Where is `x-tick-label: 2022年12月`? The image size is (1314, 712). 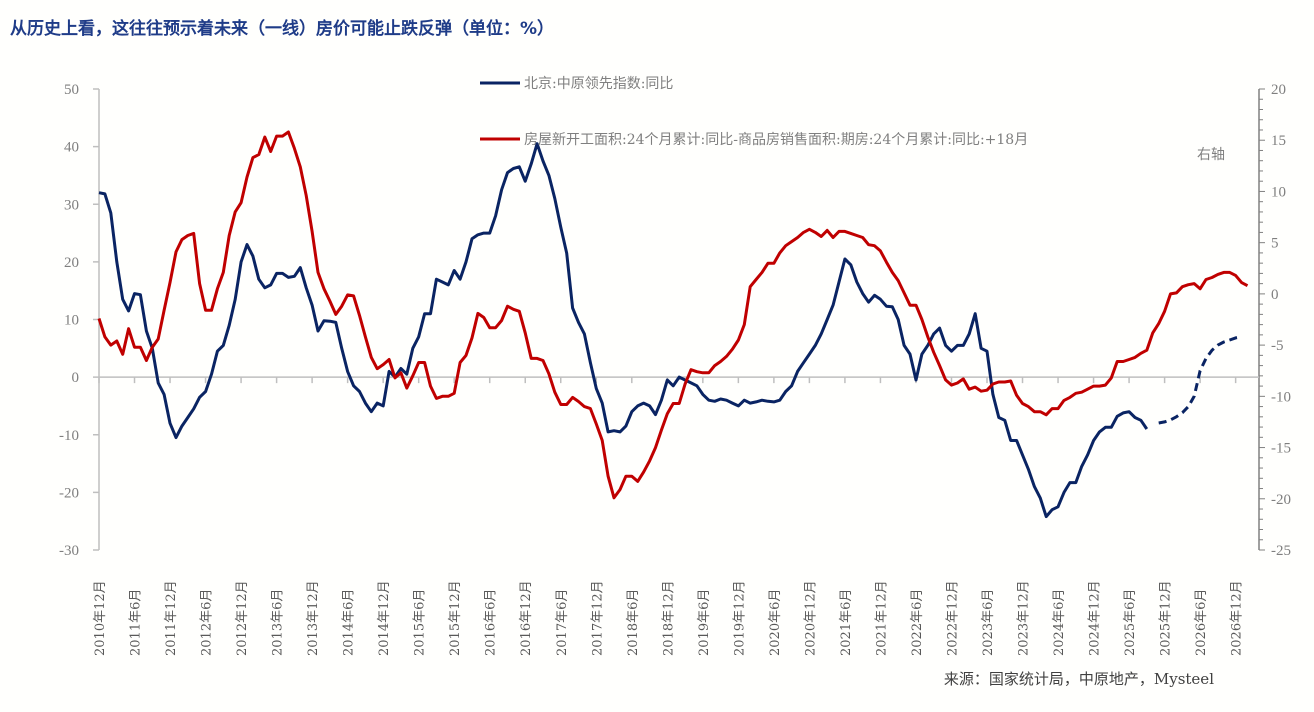 x-tick-label: 2022年12月 is located at coordinates (952, 618).